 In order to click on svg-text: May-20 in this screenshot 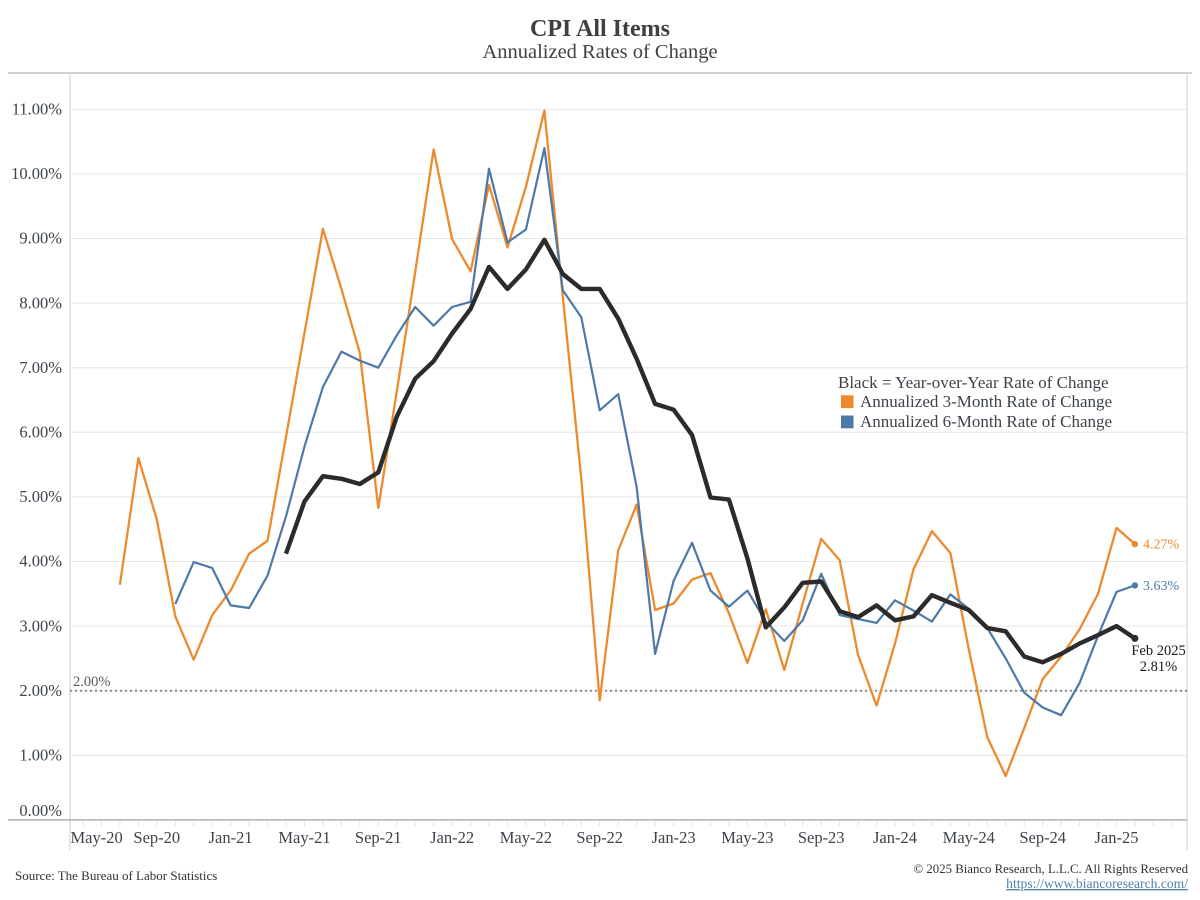, I will do `click(97, 837)`.